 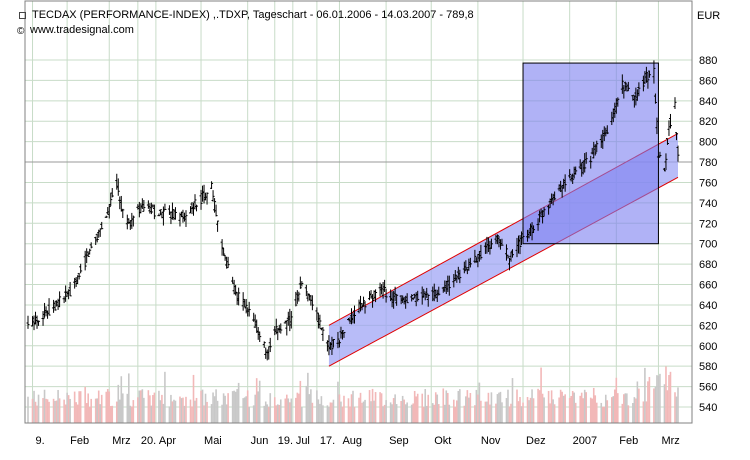 I want to click on x-tick-label: Mai, so click(x=213, y=441).